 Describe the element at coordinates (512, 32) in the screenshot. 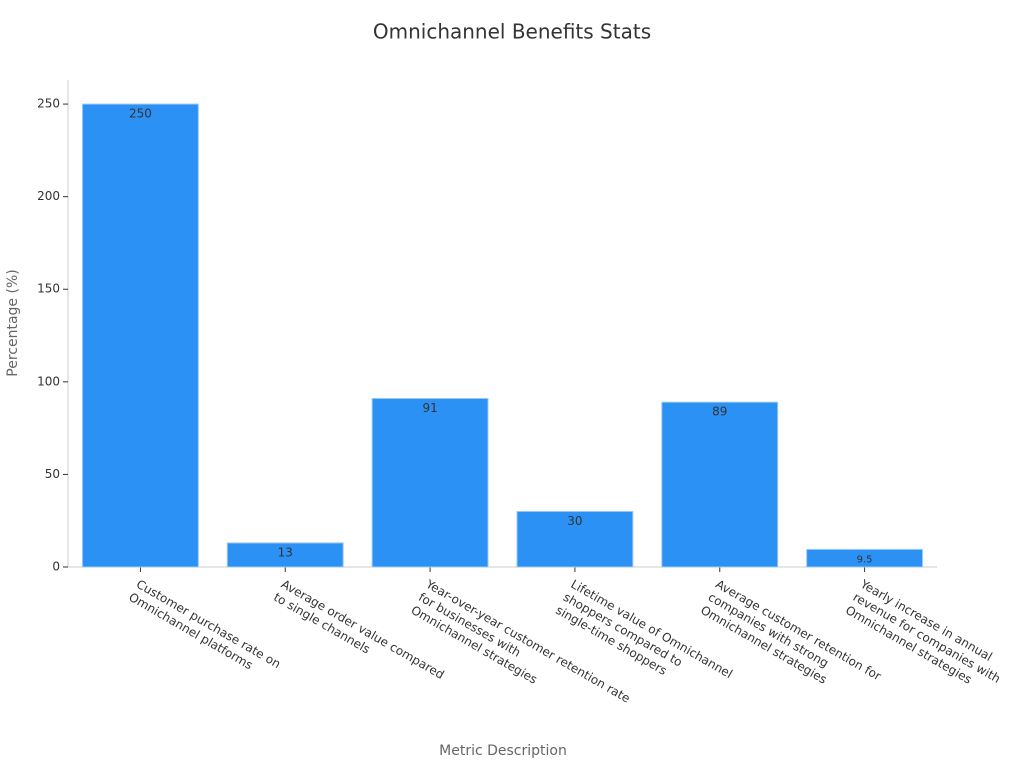

I see `chart-title: Omnichannel Benefits Stats` at that location.